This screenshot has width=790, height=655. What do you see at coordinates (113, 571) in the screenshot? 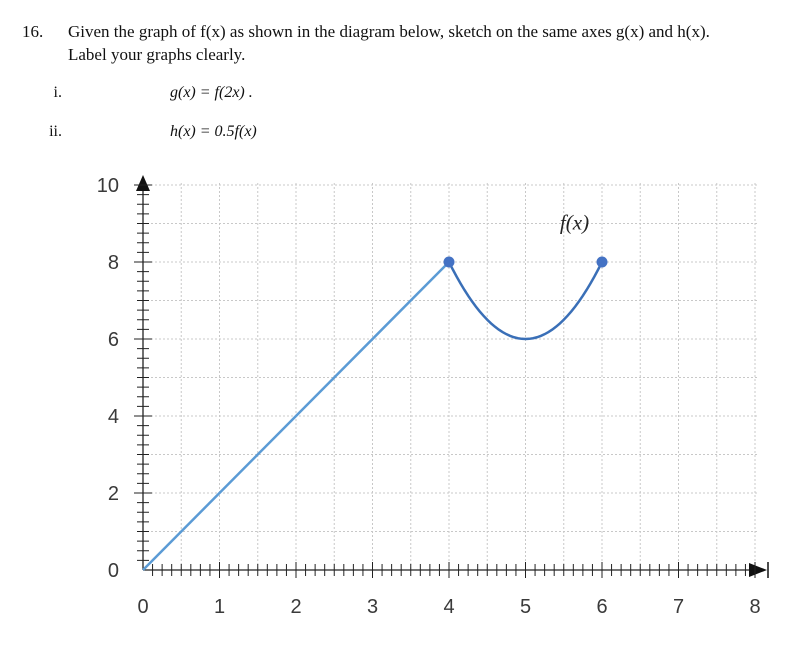
I see `y-tick-label: 0` at bounding box center [113, 571].